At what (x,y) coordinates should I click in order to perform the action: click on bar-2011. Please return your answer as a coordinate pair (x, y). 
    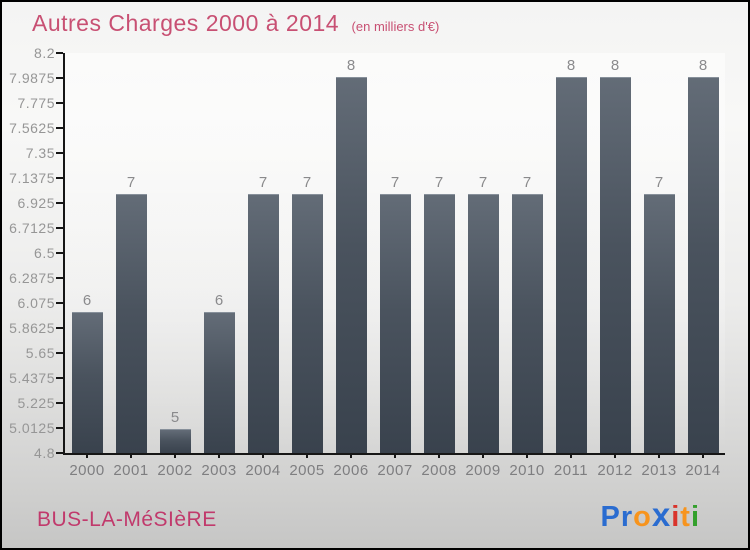
    Looking at the image, I should click on (571, 265).